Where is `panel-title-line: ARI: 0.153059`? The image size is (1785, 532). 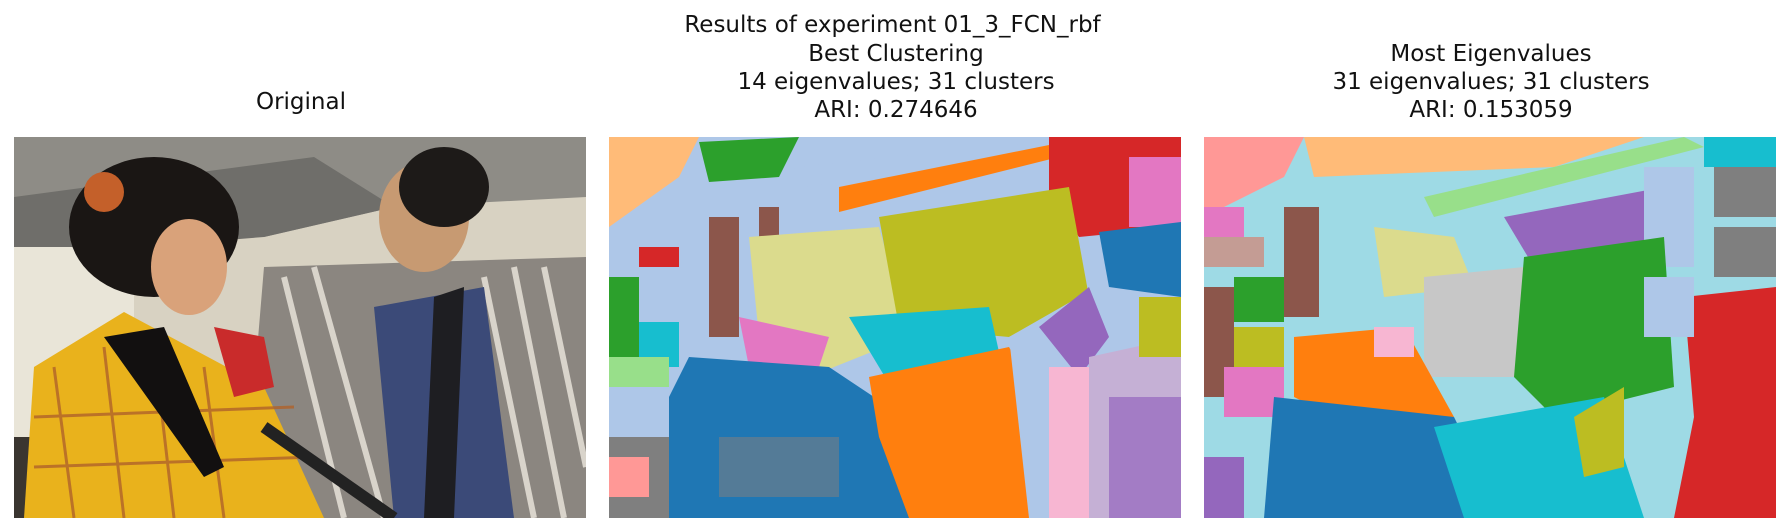 panel-title-line: ARI: 0.153059 is located at coordinates (1491, 110).